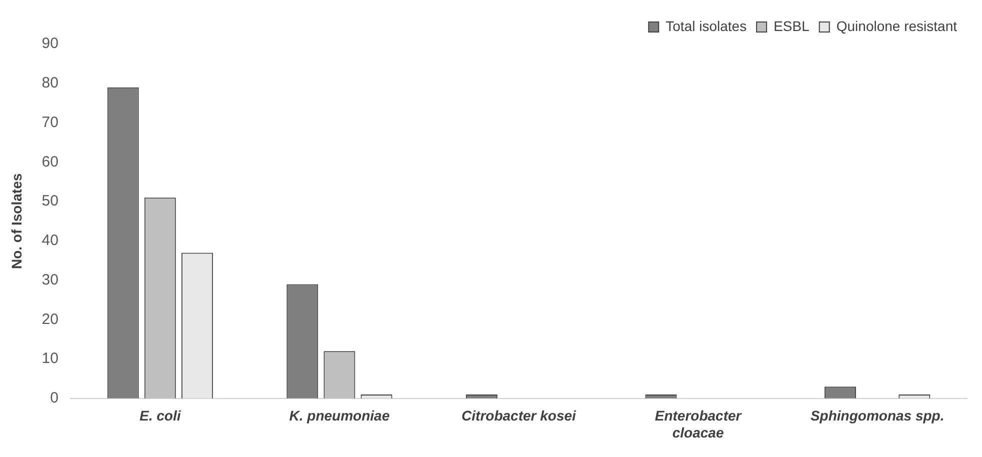 The width and height of the screenshot is (982, 457). Describe the element at coordinates (54, 398) in the screenshot. I see `y-tick-label: 0` at that location.